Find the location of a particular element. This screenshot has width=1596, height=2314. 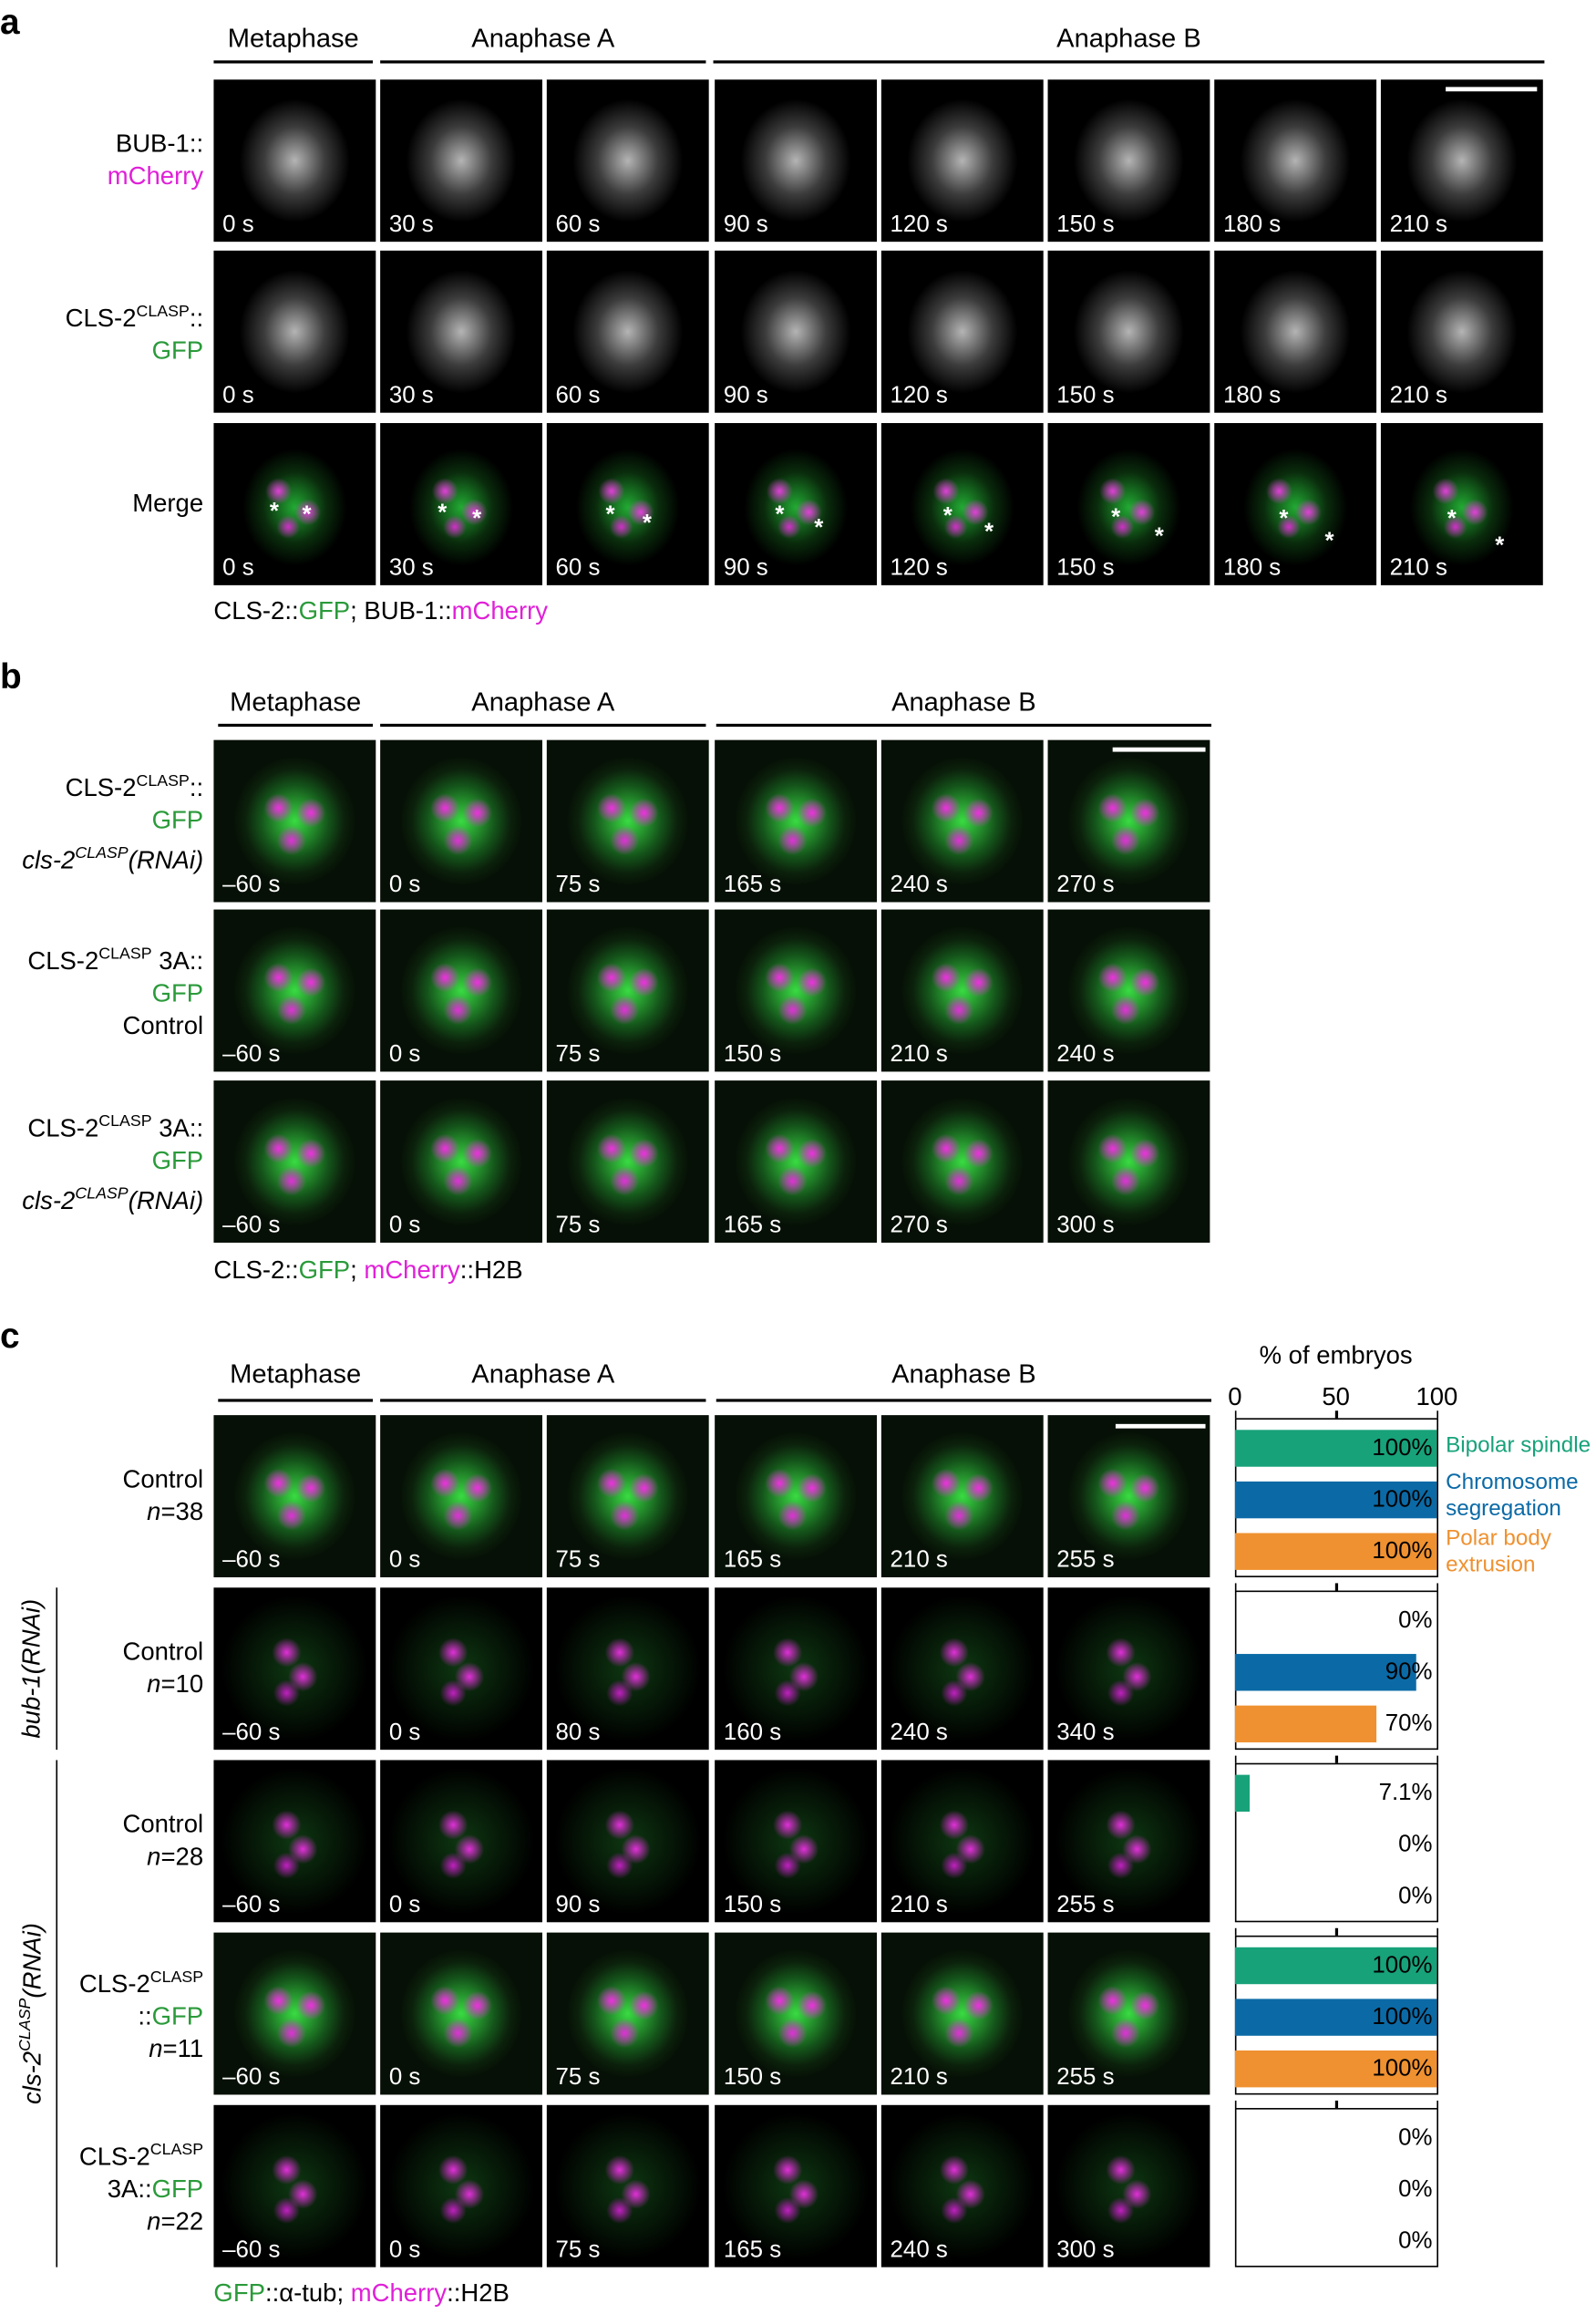

row-label-line: mCherry is located at coordinates (155, 177).